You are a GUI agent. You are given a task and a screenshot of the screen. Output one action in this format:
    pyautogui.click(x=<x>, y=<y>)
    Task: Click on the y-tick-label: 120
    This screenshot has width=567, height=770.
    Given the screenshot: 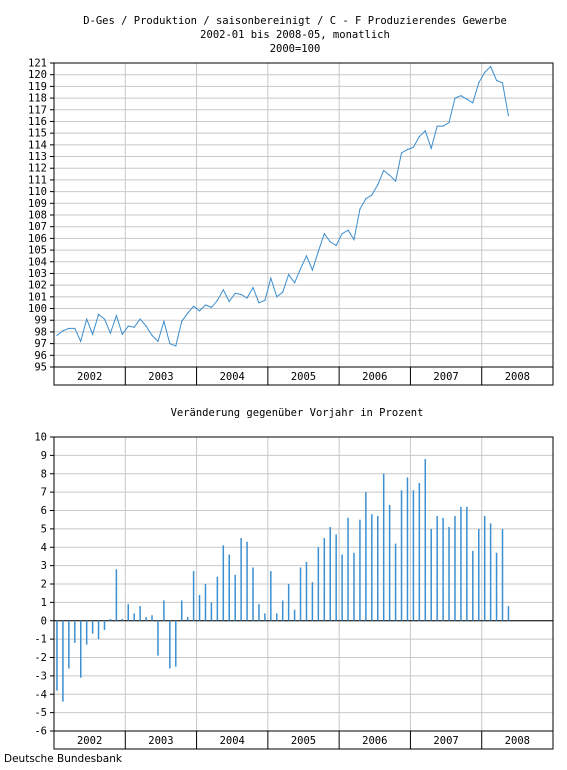 What is the action you would take?
    pyautogui.click(x=37, y=75)
    